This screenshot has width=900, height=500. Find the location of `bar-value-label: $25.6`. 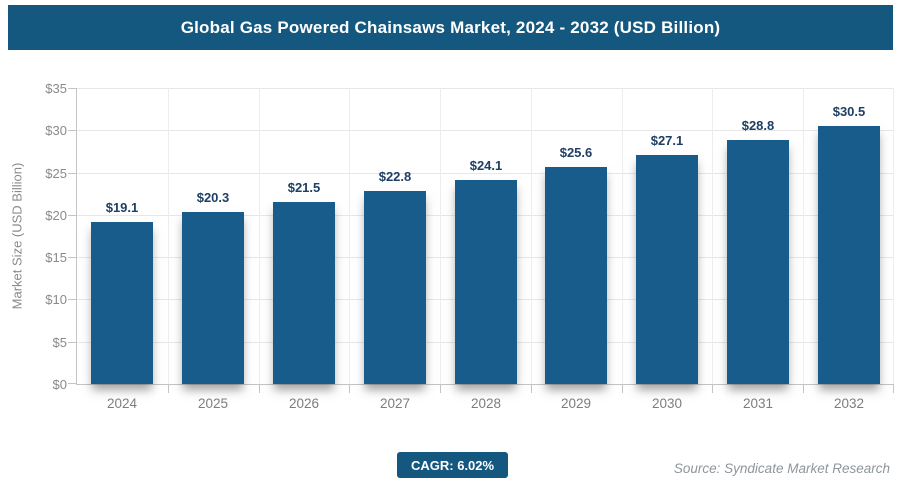

bar-value-label: $25.6 is located at coordinates (576, 152).